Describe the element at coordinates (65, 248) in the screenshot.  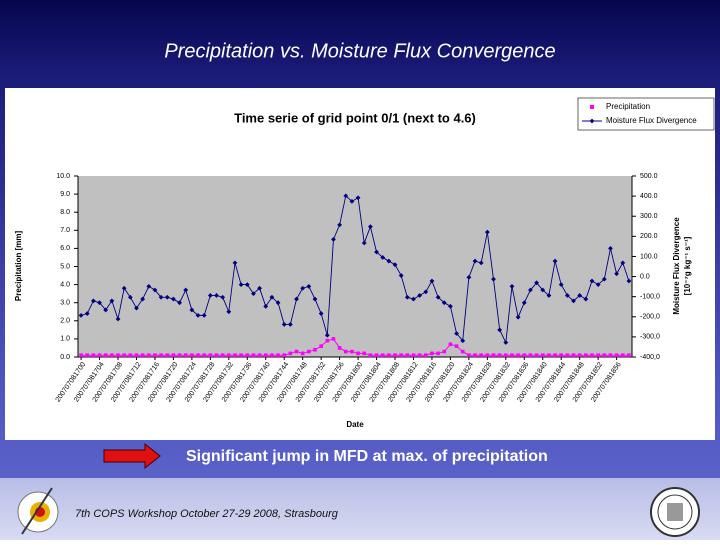
I see `y-tick-label: 6.0` at that location.